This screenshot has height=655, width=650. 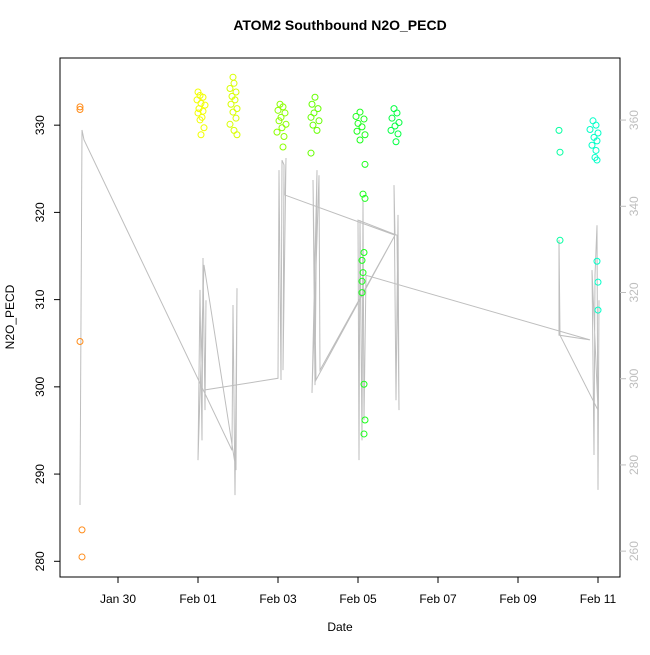 What do you see at coordinates (10, 316) in the screenshot?
I see `y-axis-title: N2O_PECD` at bounding box center [10, 316].